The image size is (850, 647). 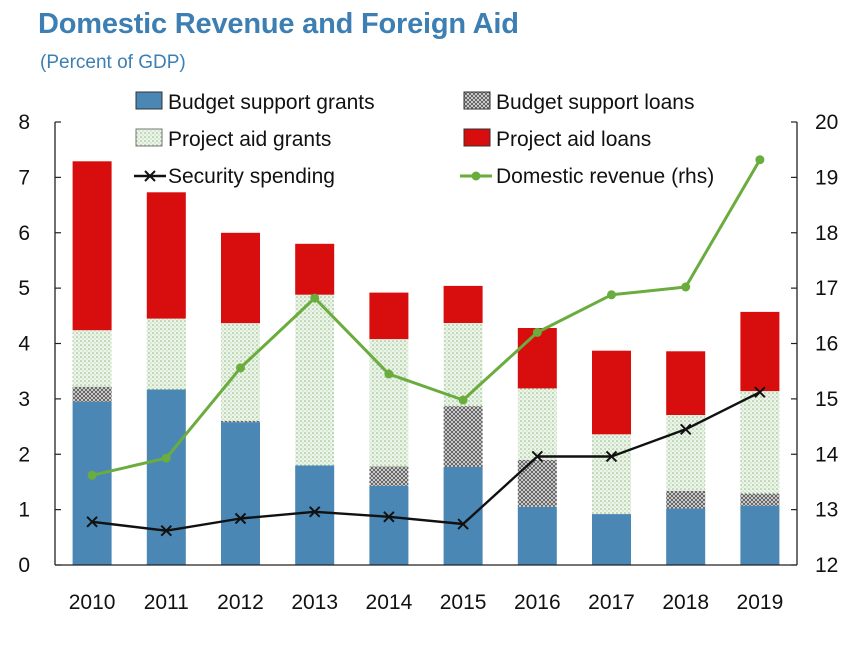 I want to click on x-tick-label-2013: 2013, so click(x=314, y=602).